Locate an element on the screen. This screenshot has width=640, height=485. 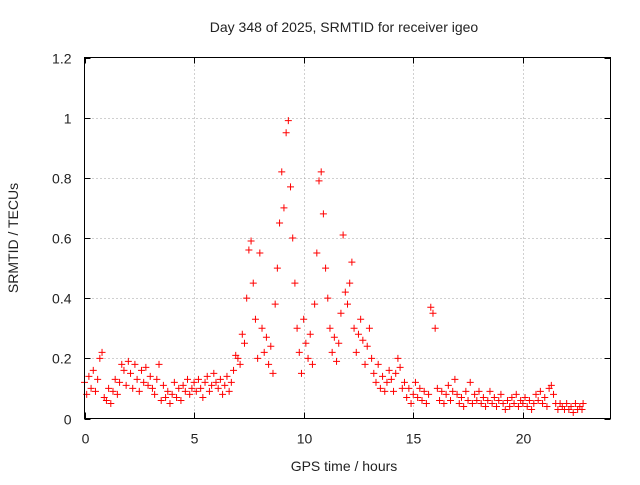
y-tick-label: 0.4 is located at coordinates (62, 299).